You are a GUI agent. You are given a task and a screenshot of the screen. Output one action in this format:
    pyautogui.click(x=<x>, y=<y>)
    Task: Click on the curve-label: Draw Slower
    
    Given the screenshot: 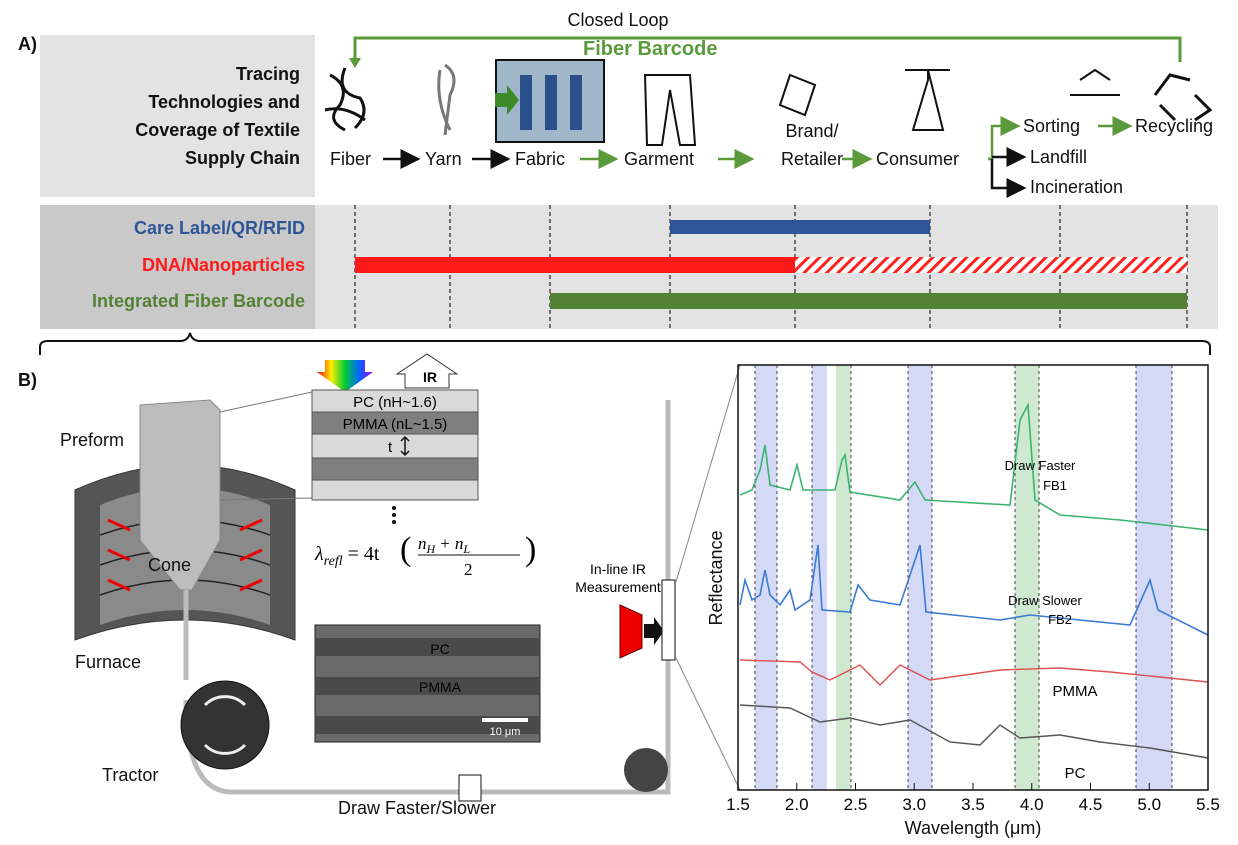 What is the action you would take?
    pyautogui.click(x=1045, y=600)
    